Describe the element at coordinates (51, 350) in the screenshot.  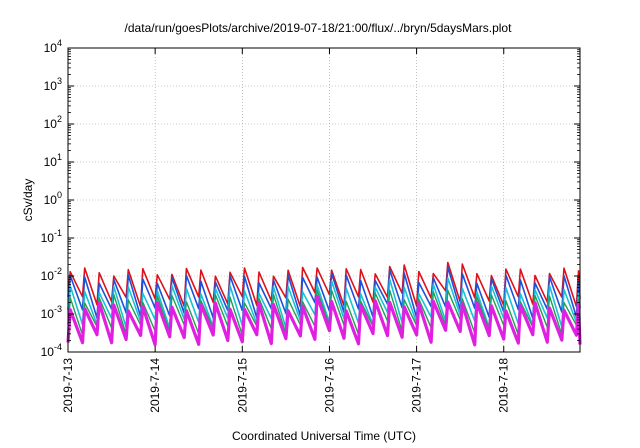
I see `y-tick-label: 10⁻⁴` at that location.